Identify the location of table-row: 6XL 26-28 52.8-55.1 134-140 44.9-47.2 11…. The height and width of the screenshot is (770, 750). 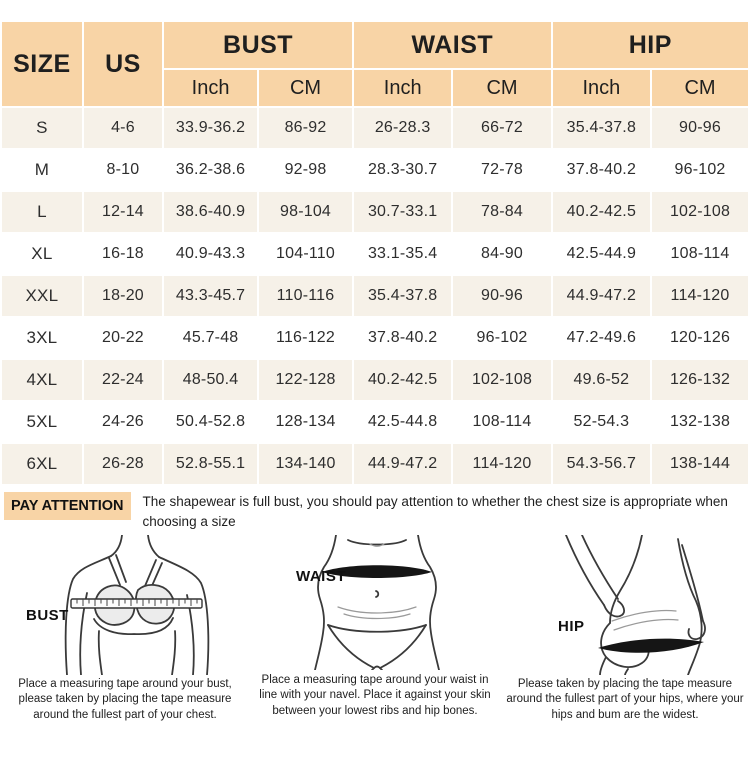
(375, 464).